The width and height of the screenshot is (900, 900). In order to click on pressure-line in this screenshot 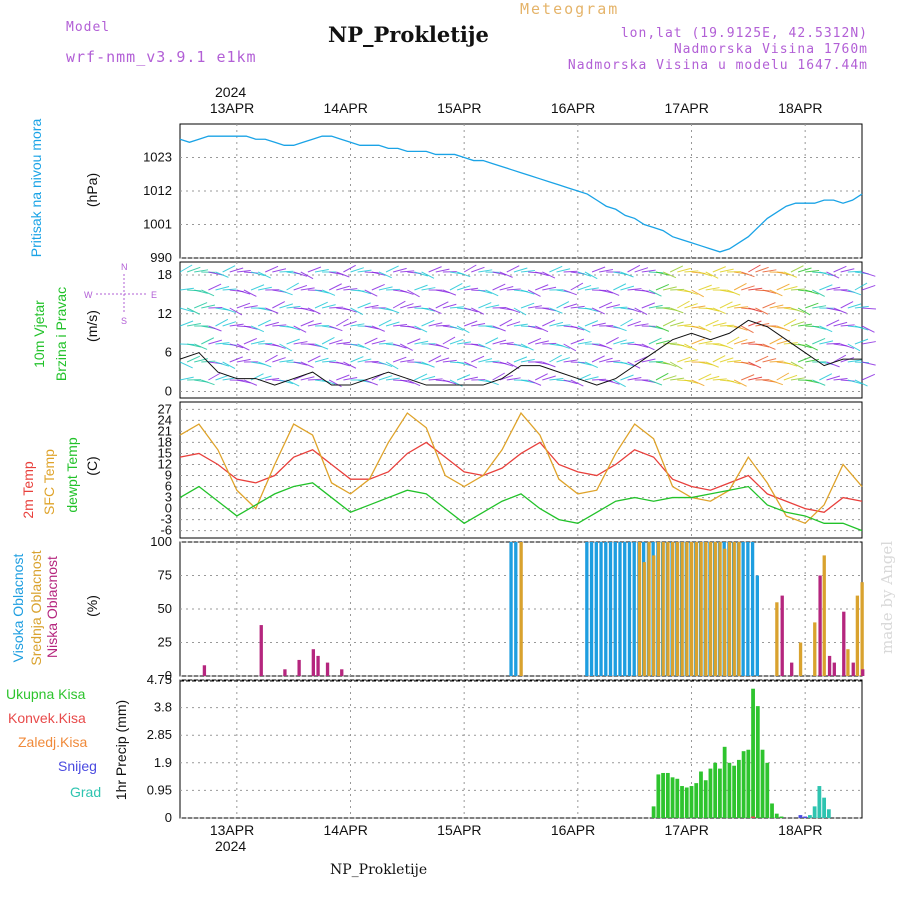, I will do `click(521, 194)`.